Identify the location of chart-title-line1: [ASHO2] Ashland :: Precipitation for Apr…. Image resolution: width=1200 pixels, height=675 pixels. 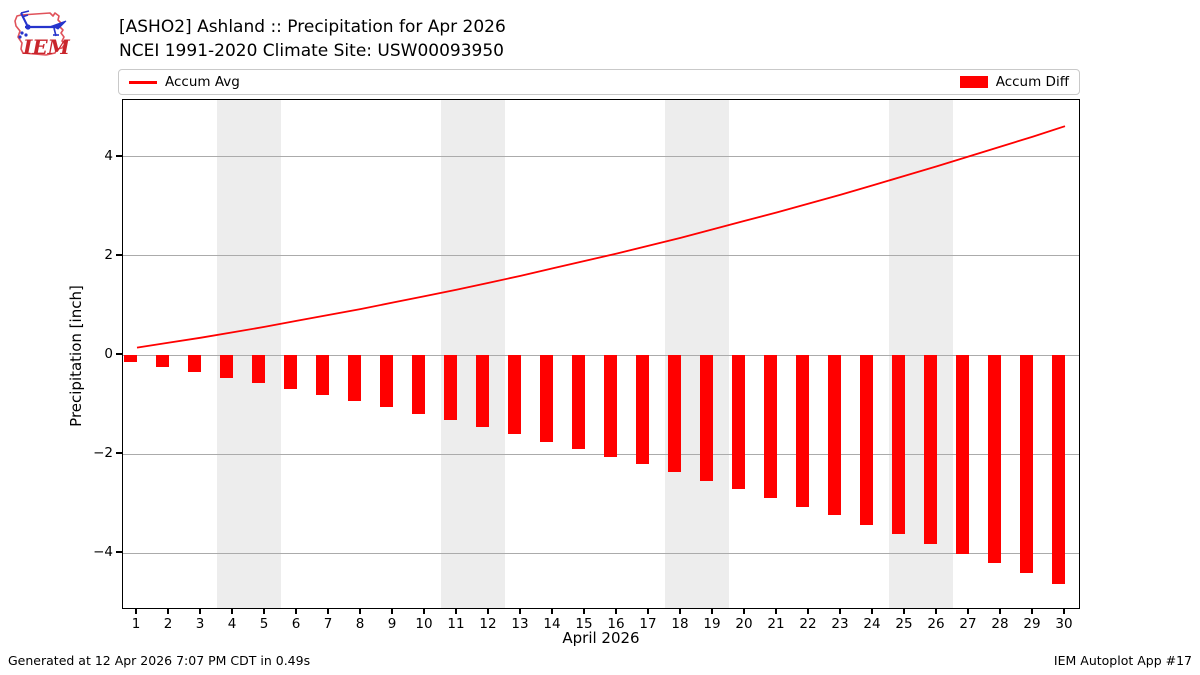
(312, 27).